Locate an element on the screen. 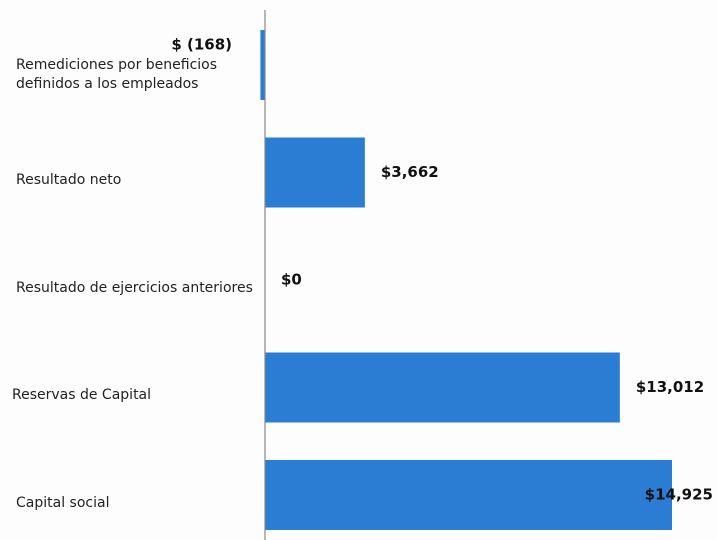 This screenshot has width=717, height=540. value-label: $3,662 is located at coordinates (410, 172).